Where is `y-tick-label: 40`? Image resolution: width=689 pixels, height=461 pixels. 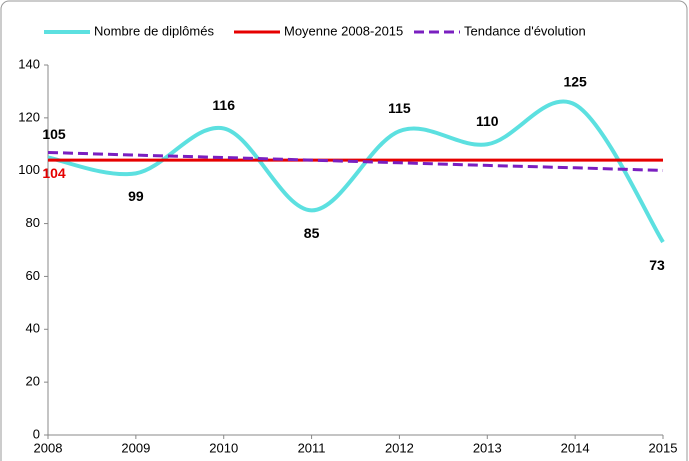
y-tick-label: 40 is located at coordinates (33, 328).